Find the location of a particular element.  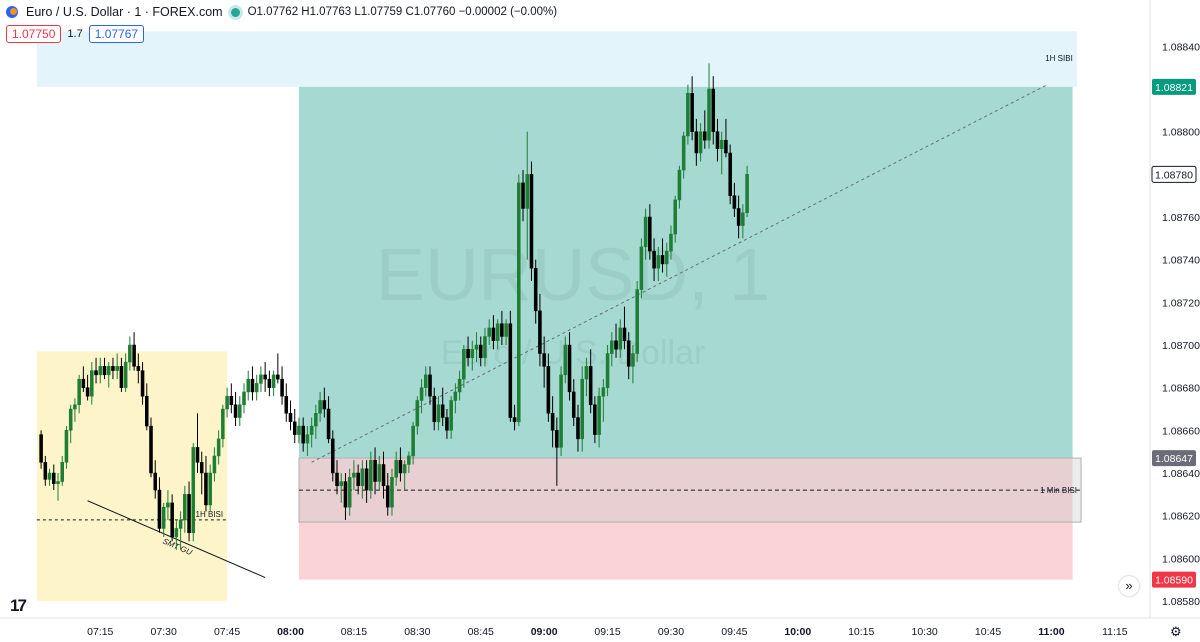

time-tick-label: 10:30 is located at coordinates (924, 632).